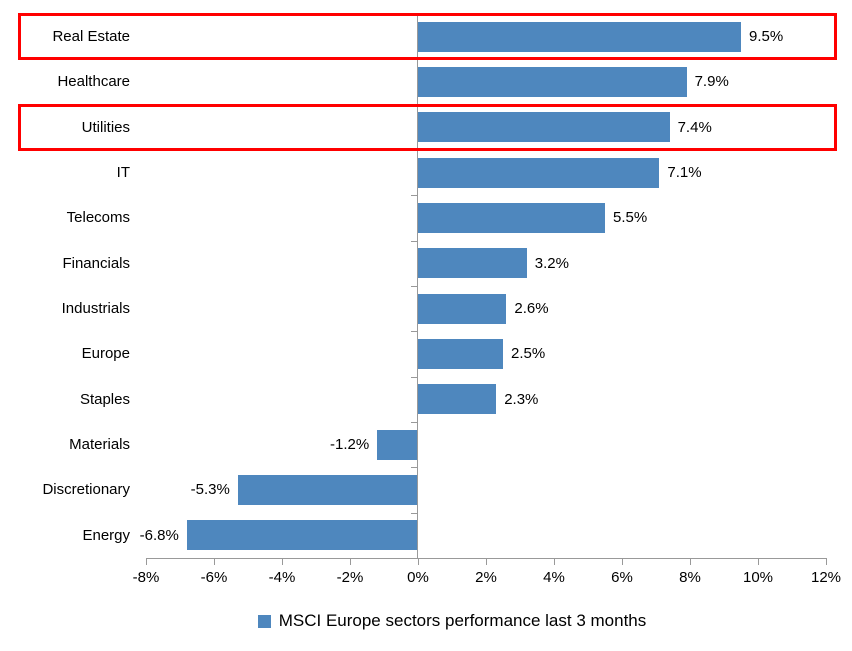 Image resolution: width=852 pixels, height=651 pixels. I want to click on category-label: Industrials, so click(95, 308).